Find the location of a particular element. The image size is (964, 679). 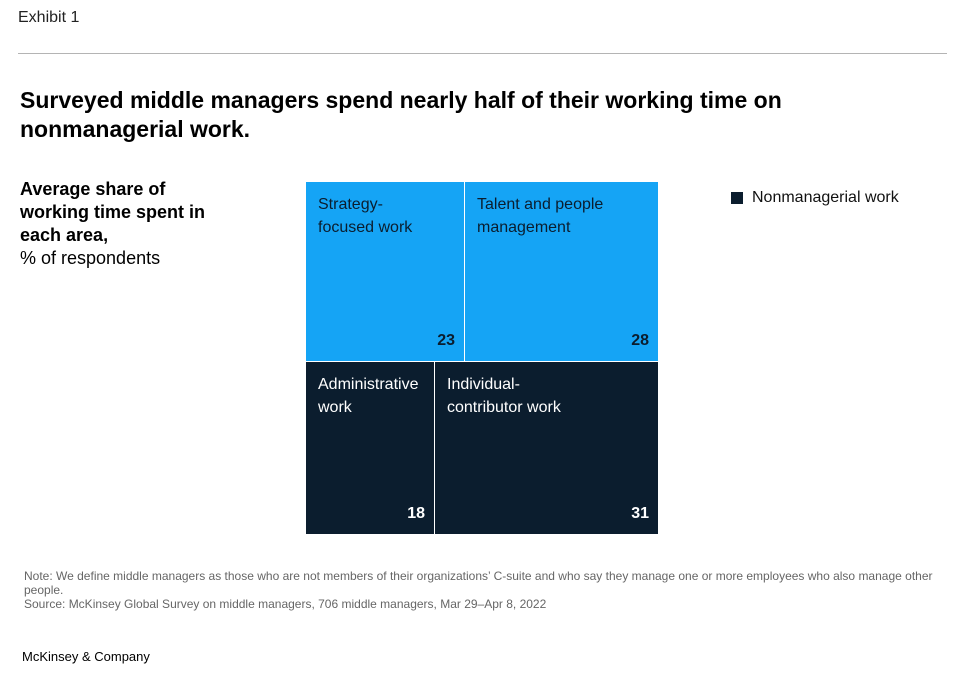

header-divider is located at coordinates (482, 53).